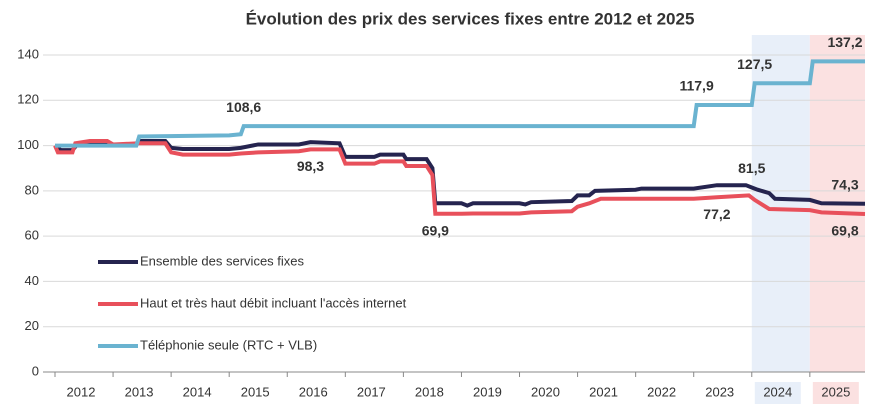  What do you see at coordinates (313, 391) in the screenshot?
I see `x-tick-label: 2016` at bounding box center [313, 391].